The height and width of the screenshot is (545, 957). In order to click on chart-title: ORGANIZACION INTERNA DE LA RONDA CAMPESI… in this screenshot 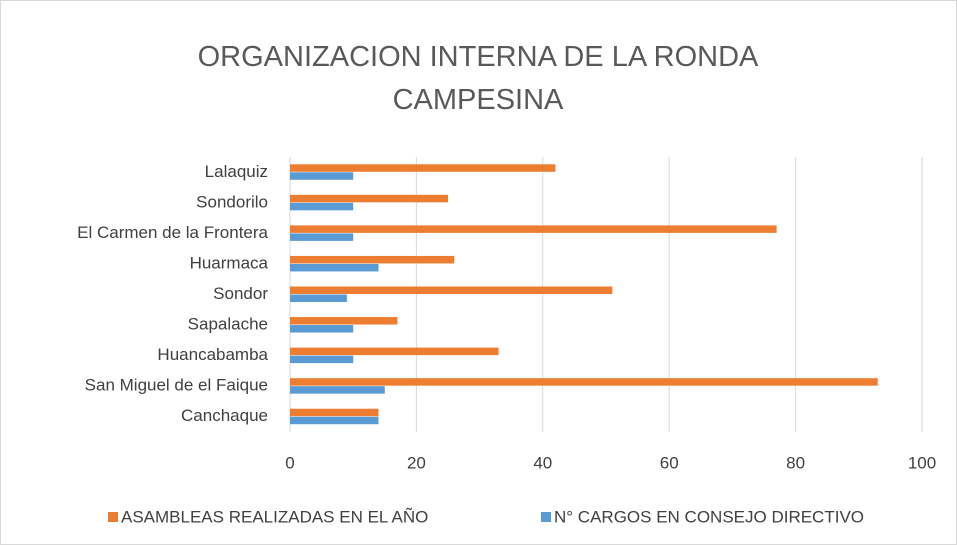, I will do `click(478, 78)`.